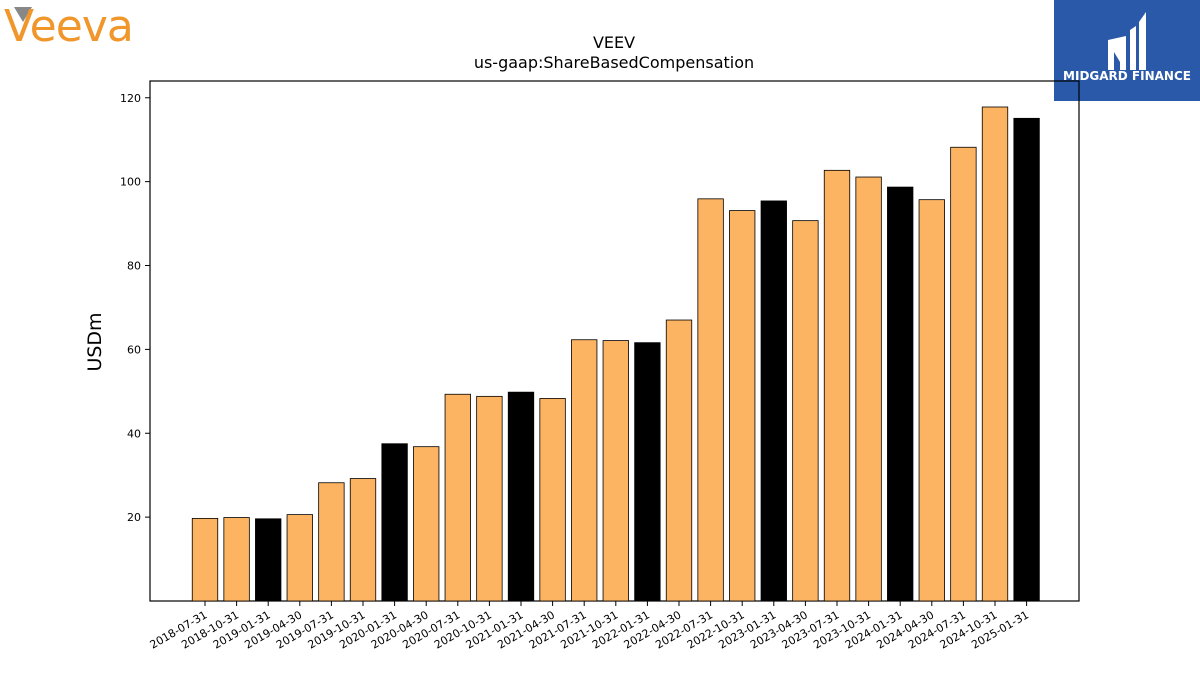 The image size is (1200, 675). Describe the element at coordinates (130, 182) in the screenshot. I see `y-tick-label: 100` at that location.